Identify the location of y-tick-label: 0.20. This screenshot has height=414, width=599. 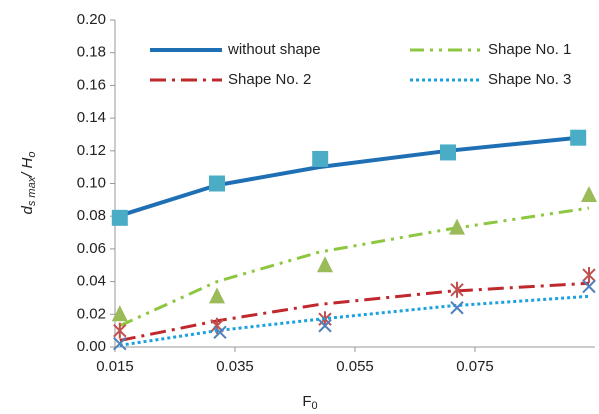
(91, 19).